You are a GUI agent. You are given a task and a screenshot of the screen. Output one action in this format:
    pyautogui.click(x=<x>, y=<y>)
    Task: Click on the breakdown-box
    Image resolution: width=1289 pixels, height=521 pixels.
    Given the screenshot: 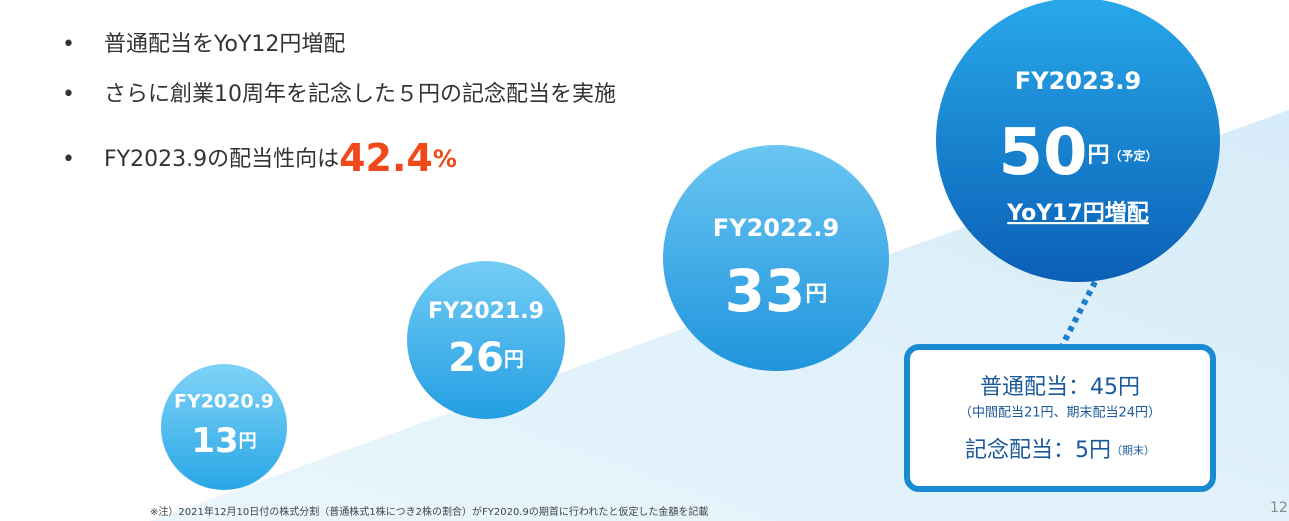 What is the action you would take?
    pyautogui.click(x=1060, y=418)
    